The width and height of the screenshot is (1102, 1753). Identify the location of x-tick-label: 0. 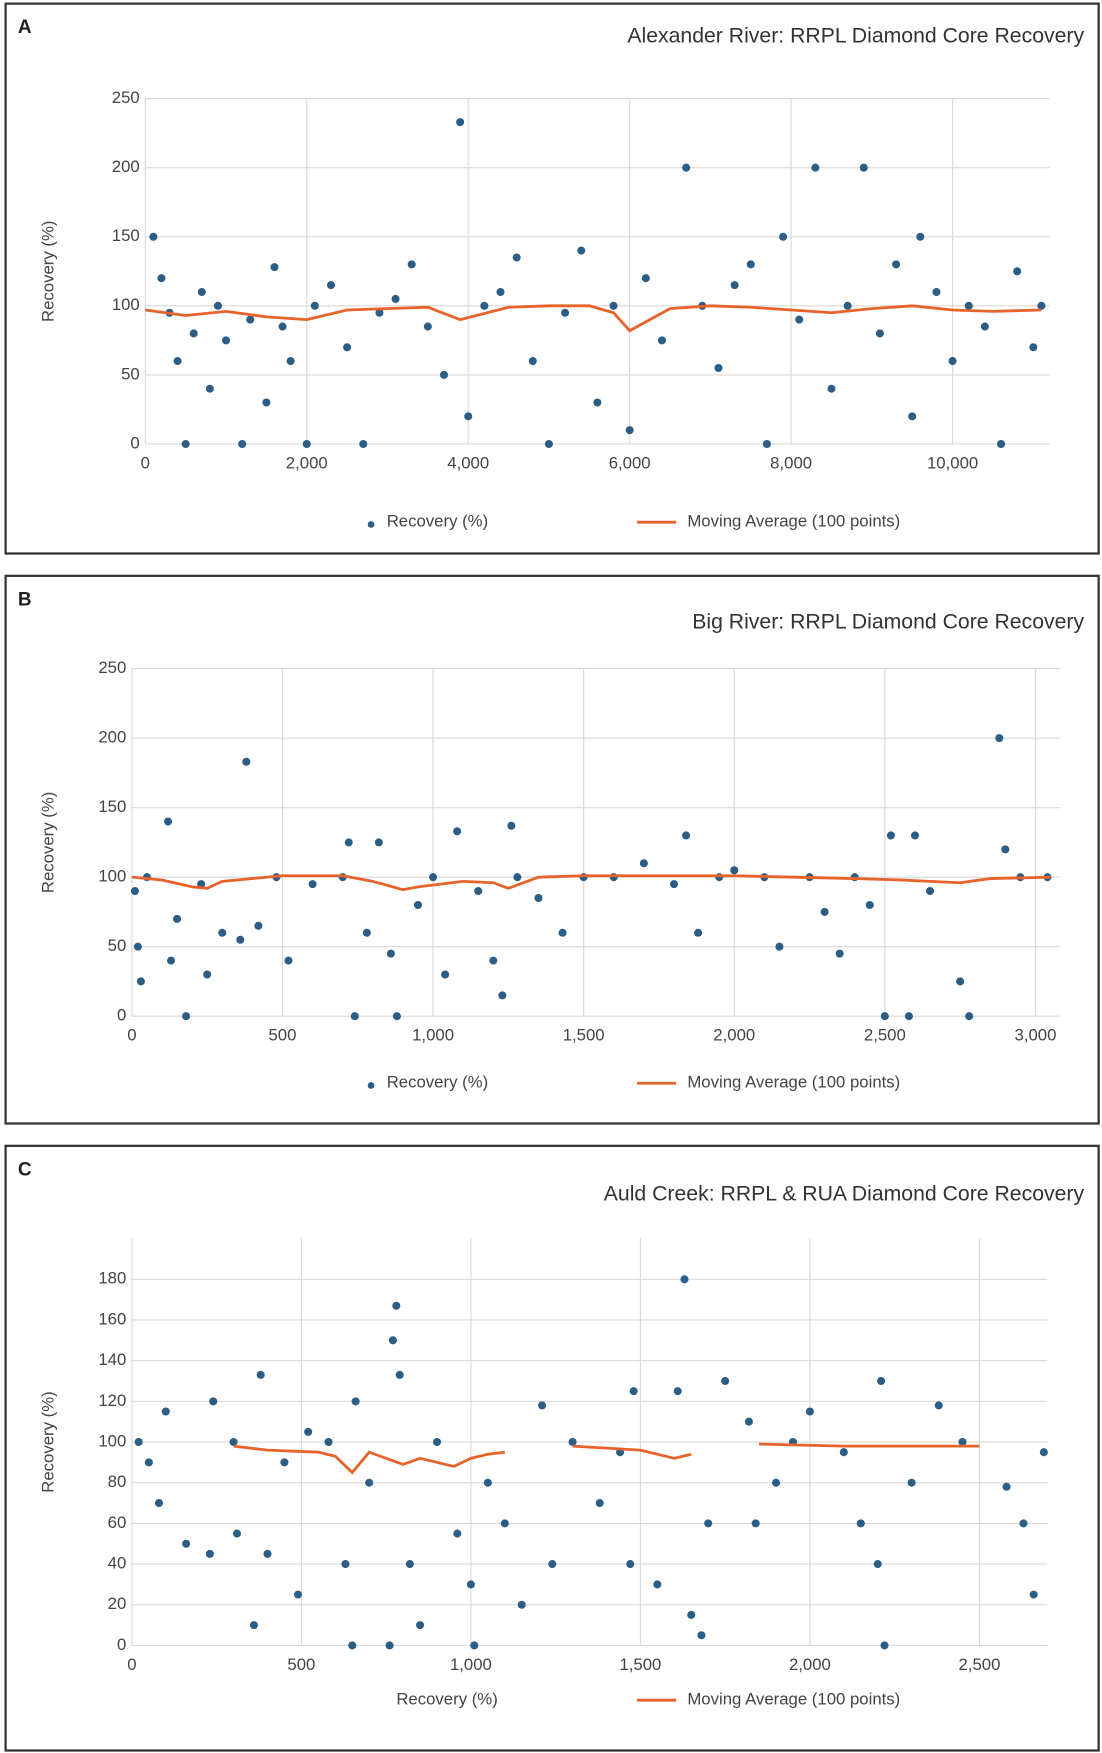
(131, 1035).